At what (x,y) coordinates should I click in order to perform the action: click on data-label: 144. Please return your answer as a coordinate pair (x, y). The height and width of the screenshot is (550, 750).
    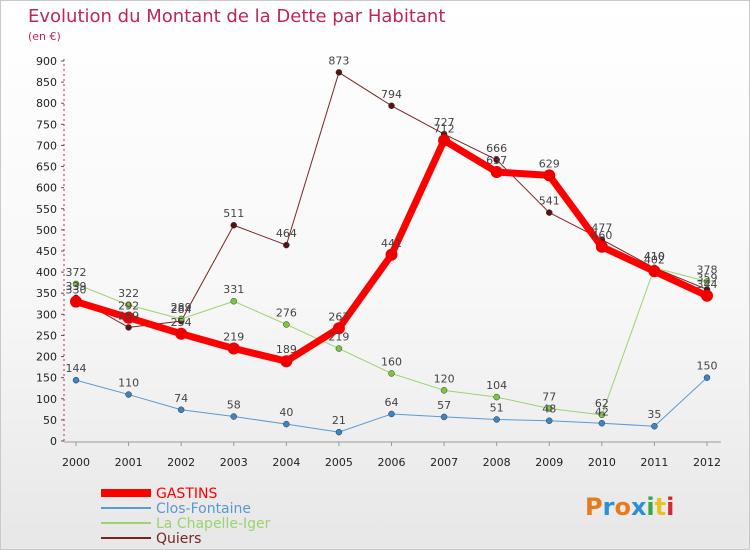
    Looking at the image, I should click on (76, 368).